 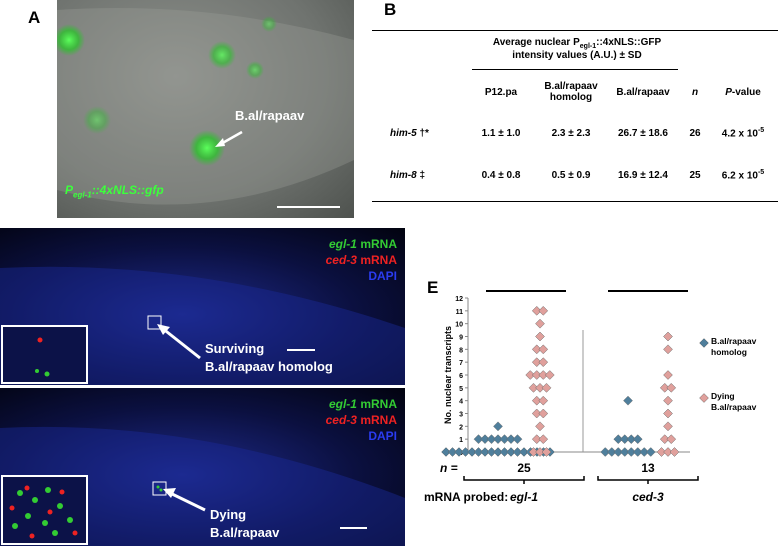 What do you see at coordinates (34, 17) in the screenshot?
I see `panel-label: A` at bounding box center [34, 17].